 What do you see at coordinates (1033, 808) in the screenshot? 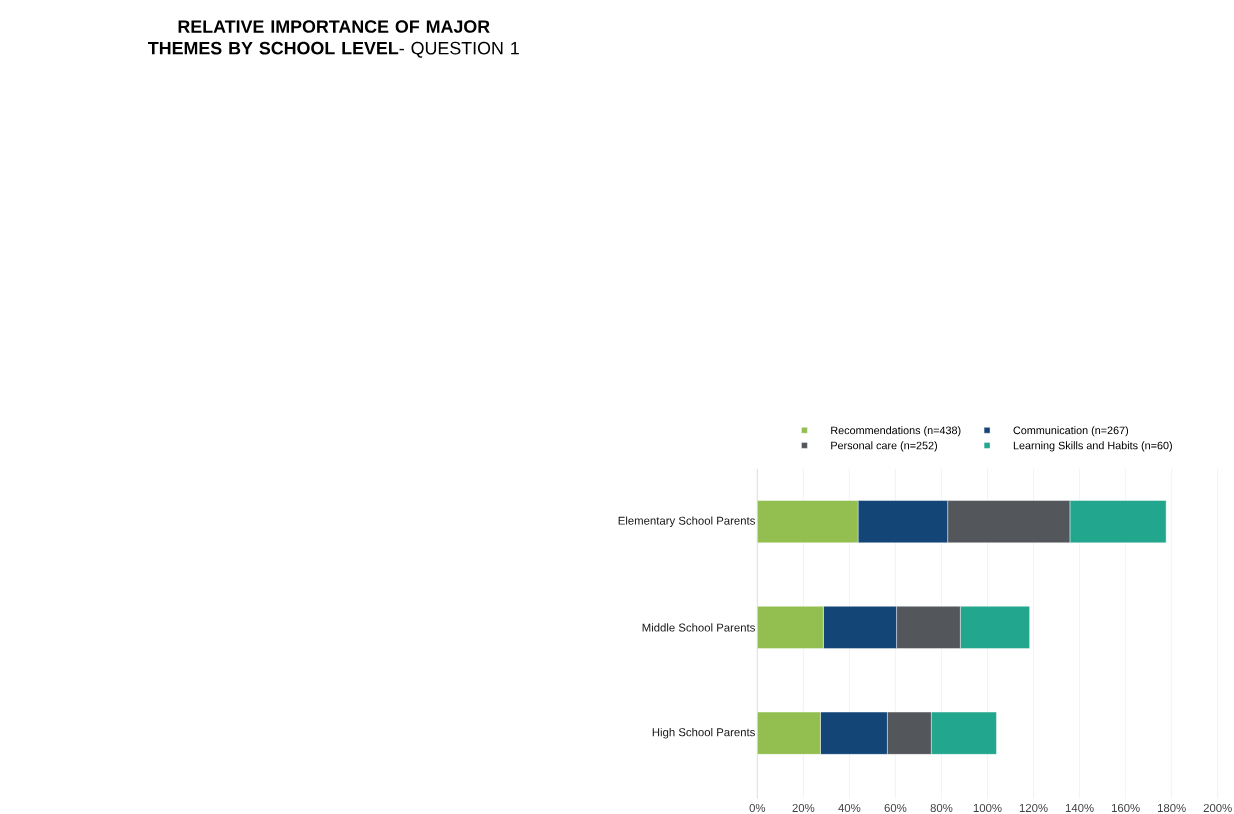
I see `x-tick-label: 120%` at bounding box center [1033, 808].